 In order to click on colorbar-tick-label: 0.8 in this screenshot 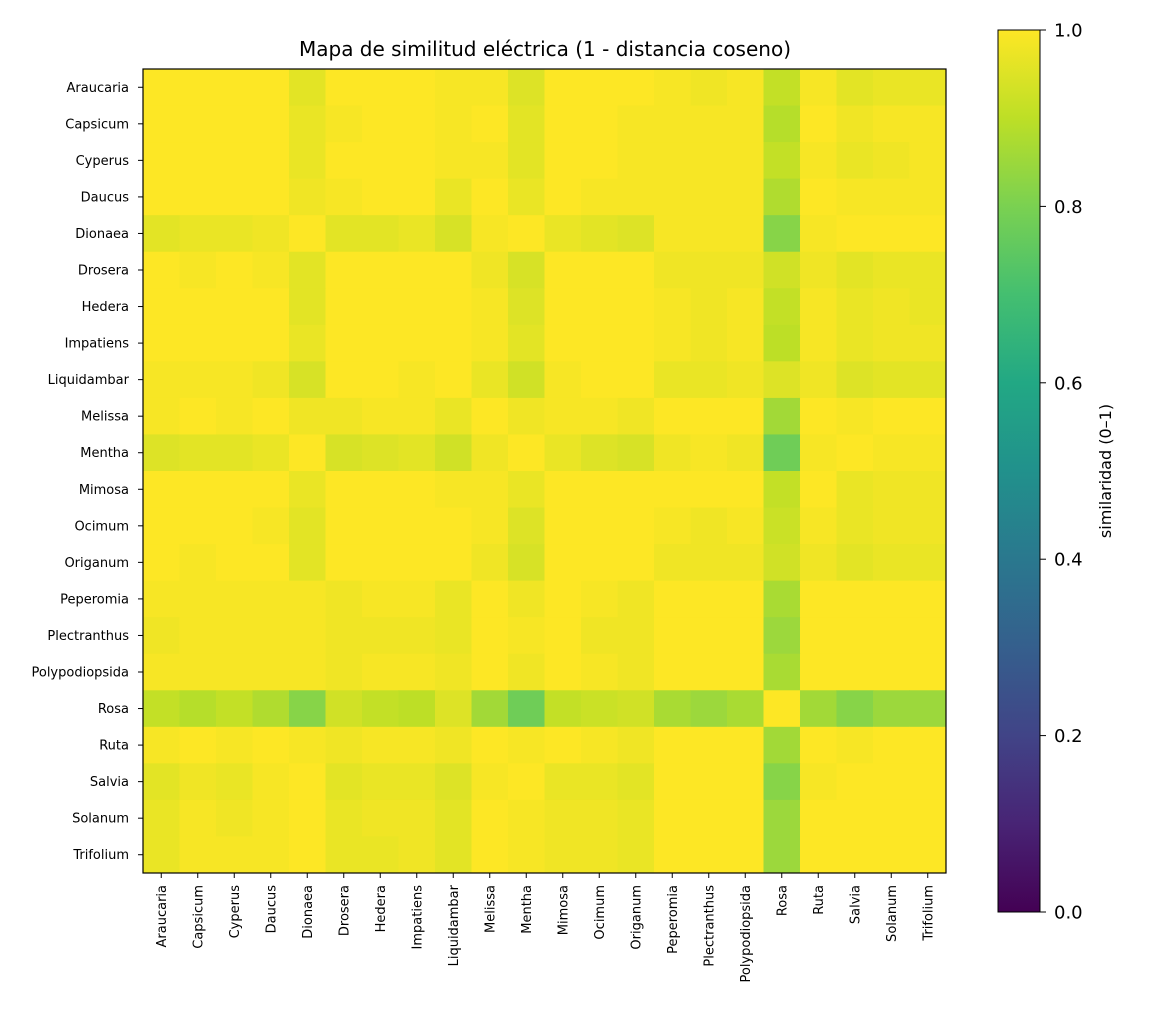, I will do `click(1068, 207)`.